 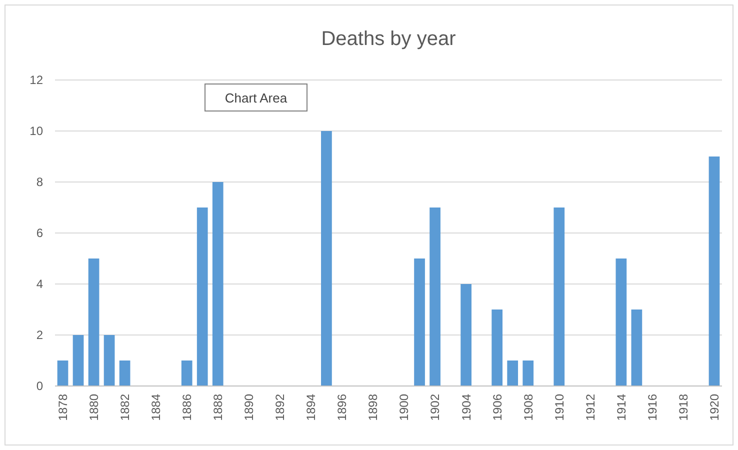 What do you see at coordinates (559, 407) in the screenshot?
I see `x-tick-label: 1910` at bounding box center [559, 407].